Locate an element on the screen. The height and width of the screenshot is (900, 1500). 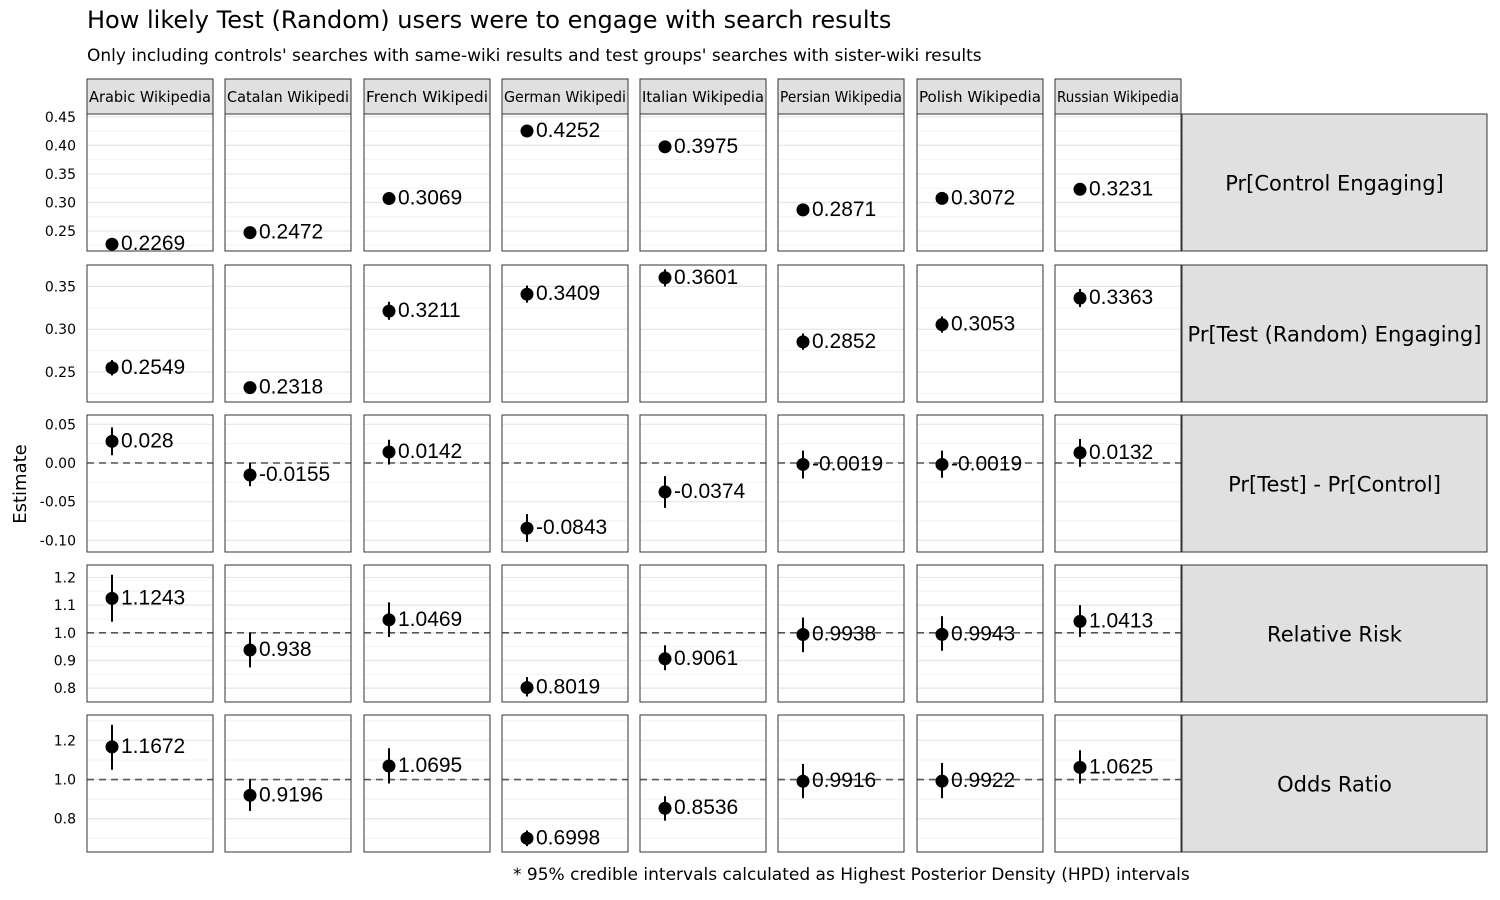
facet-strip-row-label: Pr[Test] - Pr[Control] is located at coordinates (1334, 485).